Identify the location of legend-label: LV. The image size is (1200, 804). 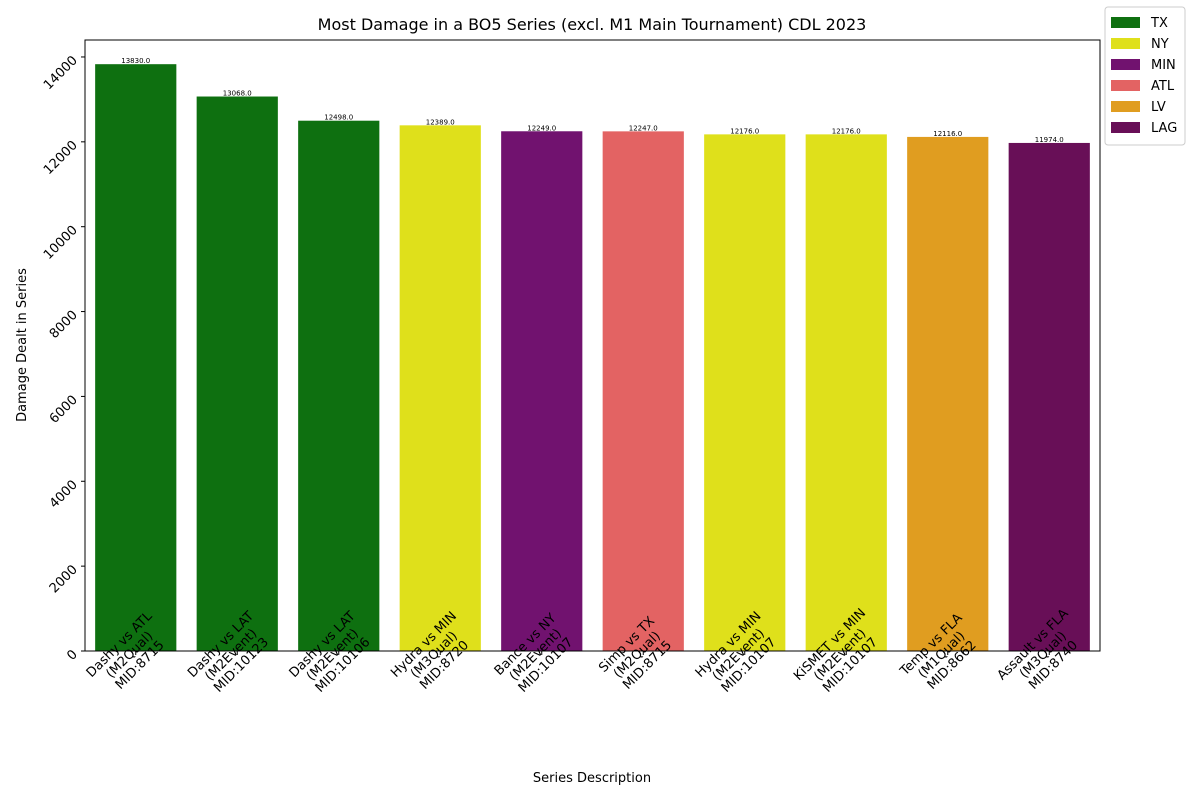
(1158, 107).